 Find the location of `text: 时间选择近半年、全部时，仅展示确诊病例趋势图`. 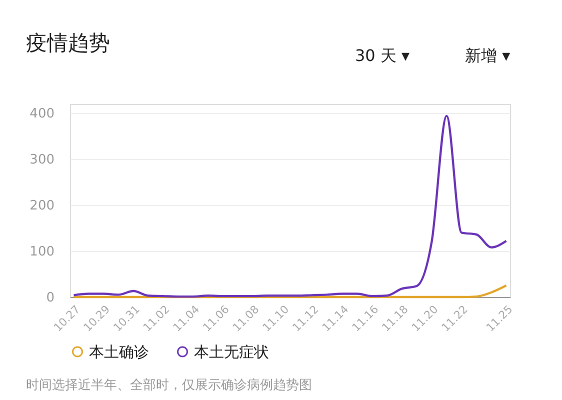

text: 时间选择近半年、全部时，仅展示确诊病例趋势图 is located at coordinates (169, 385).